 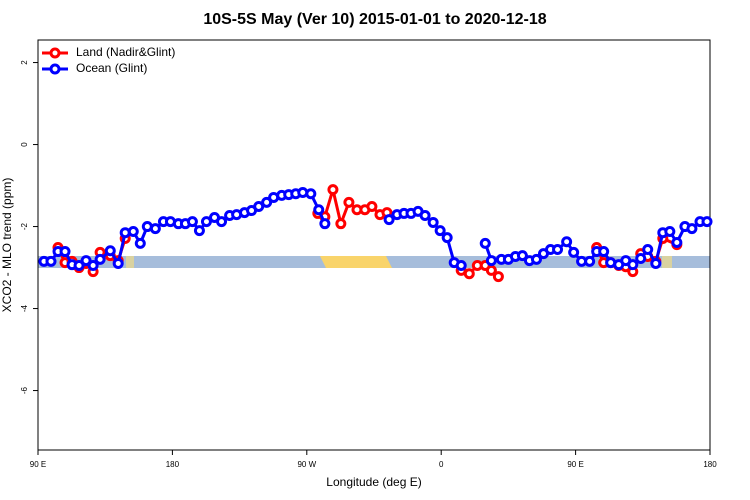 I want to click on surface-strip, so click(x=374, y=262).